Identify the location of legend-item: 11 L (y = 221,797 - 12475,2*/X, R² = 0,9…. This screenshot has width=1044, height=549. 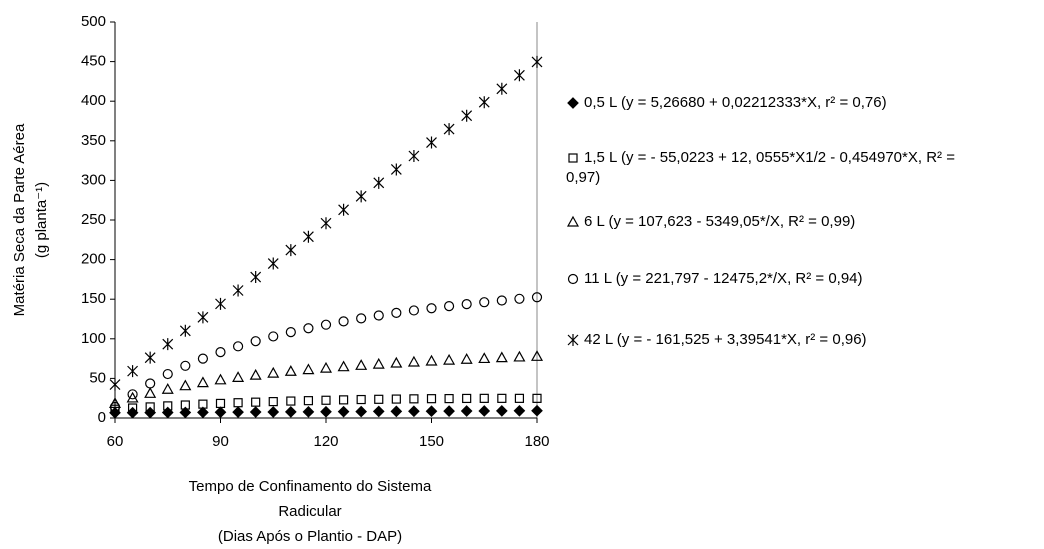
(776, 279).